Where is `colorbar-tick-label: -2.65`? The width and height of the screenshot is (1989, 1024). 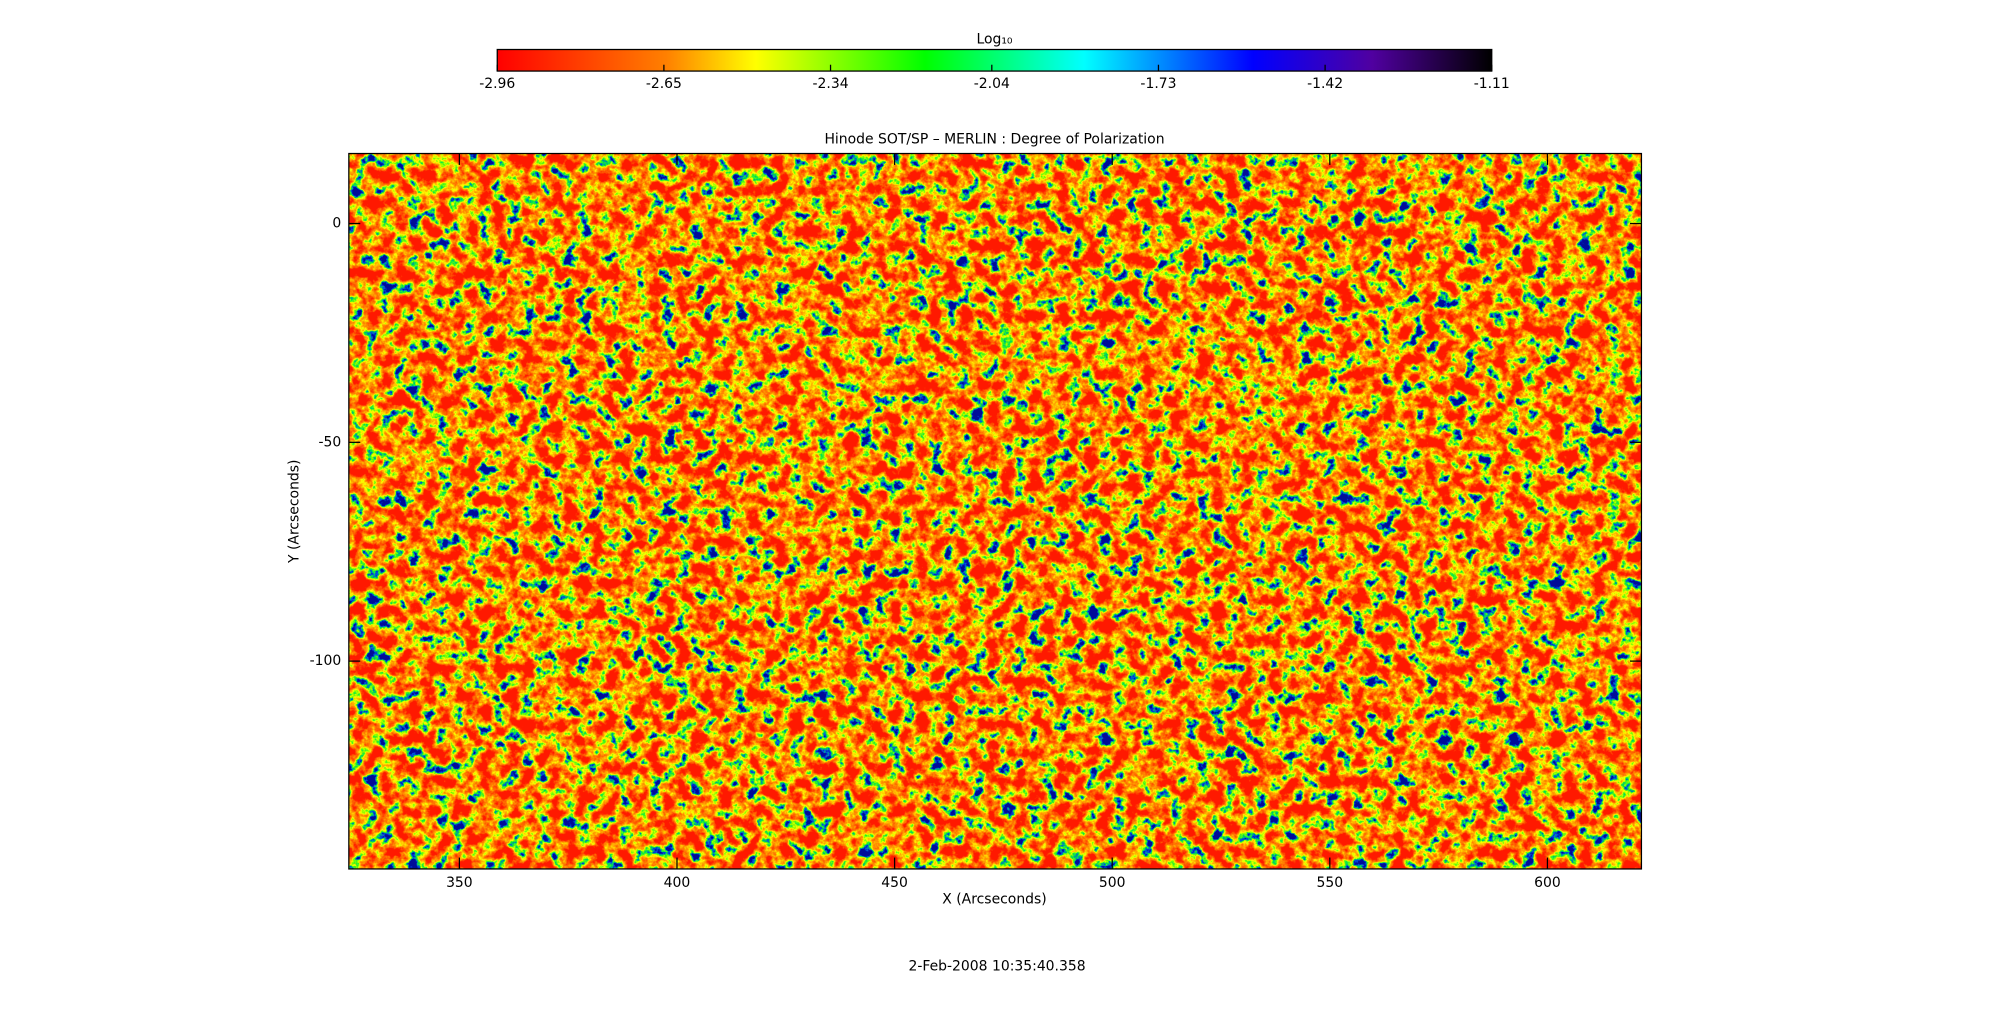
colorbar-tick-label: -2.65 is located at coordinates (664, 84).